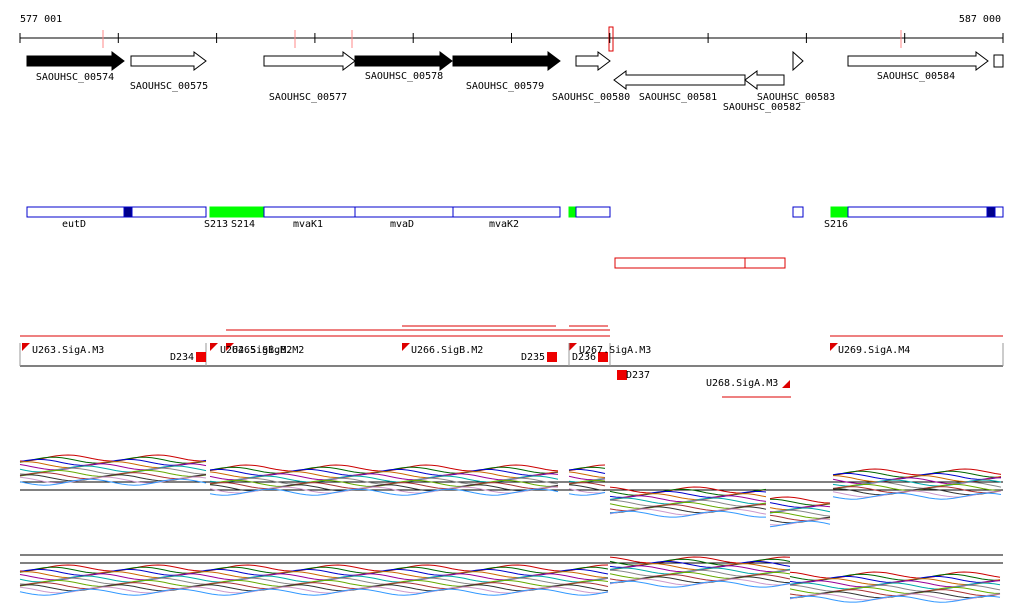 The height and width of the screenshot is (611, 1024). Describe the element at coordinates (874, 350) in the screenshot. I see `unit-label: U269.SigA.M4` at that location.